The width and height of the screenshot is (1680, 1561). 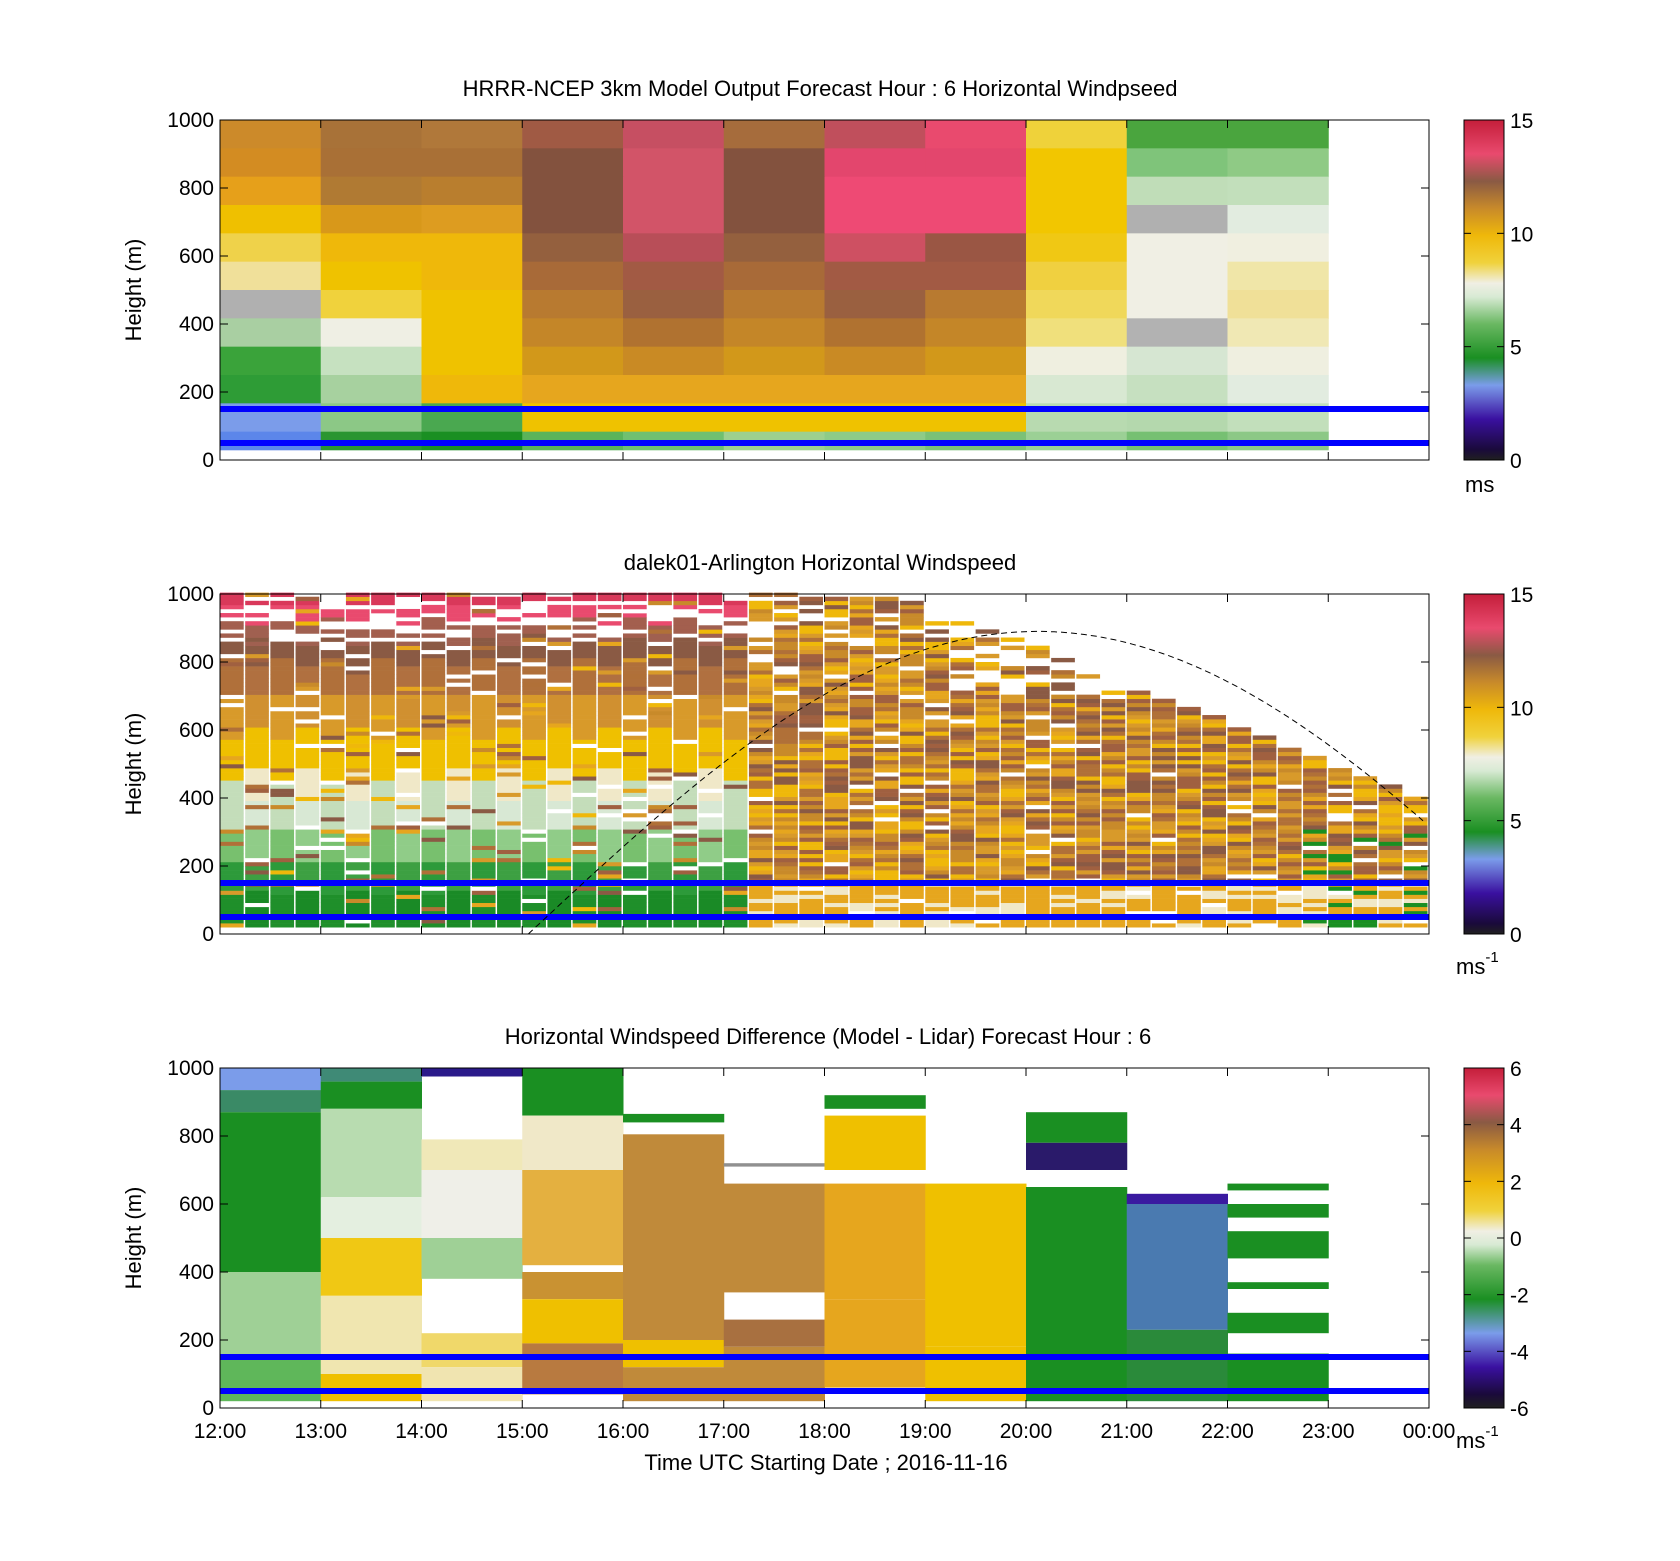 What do you see at coordinates (190, 120) in the screenshot?
I see `y-tick-label: 1000` at bounding box center [190, 120].